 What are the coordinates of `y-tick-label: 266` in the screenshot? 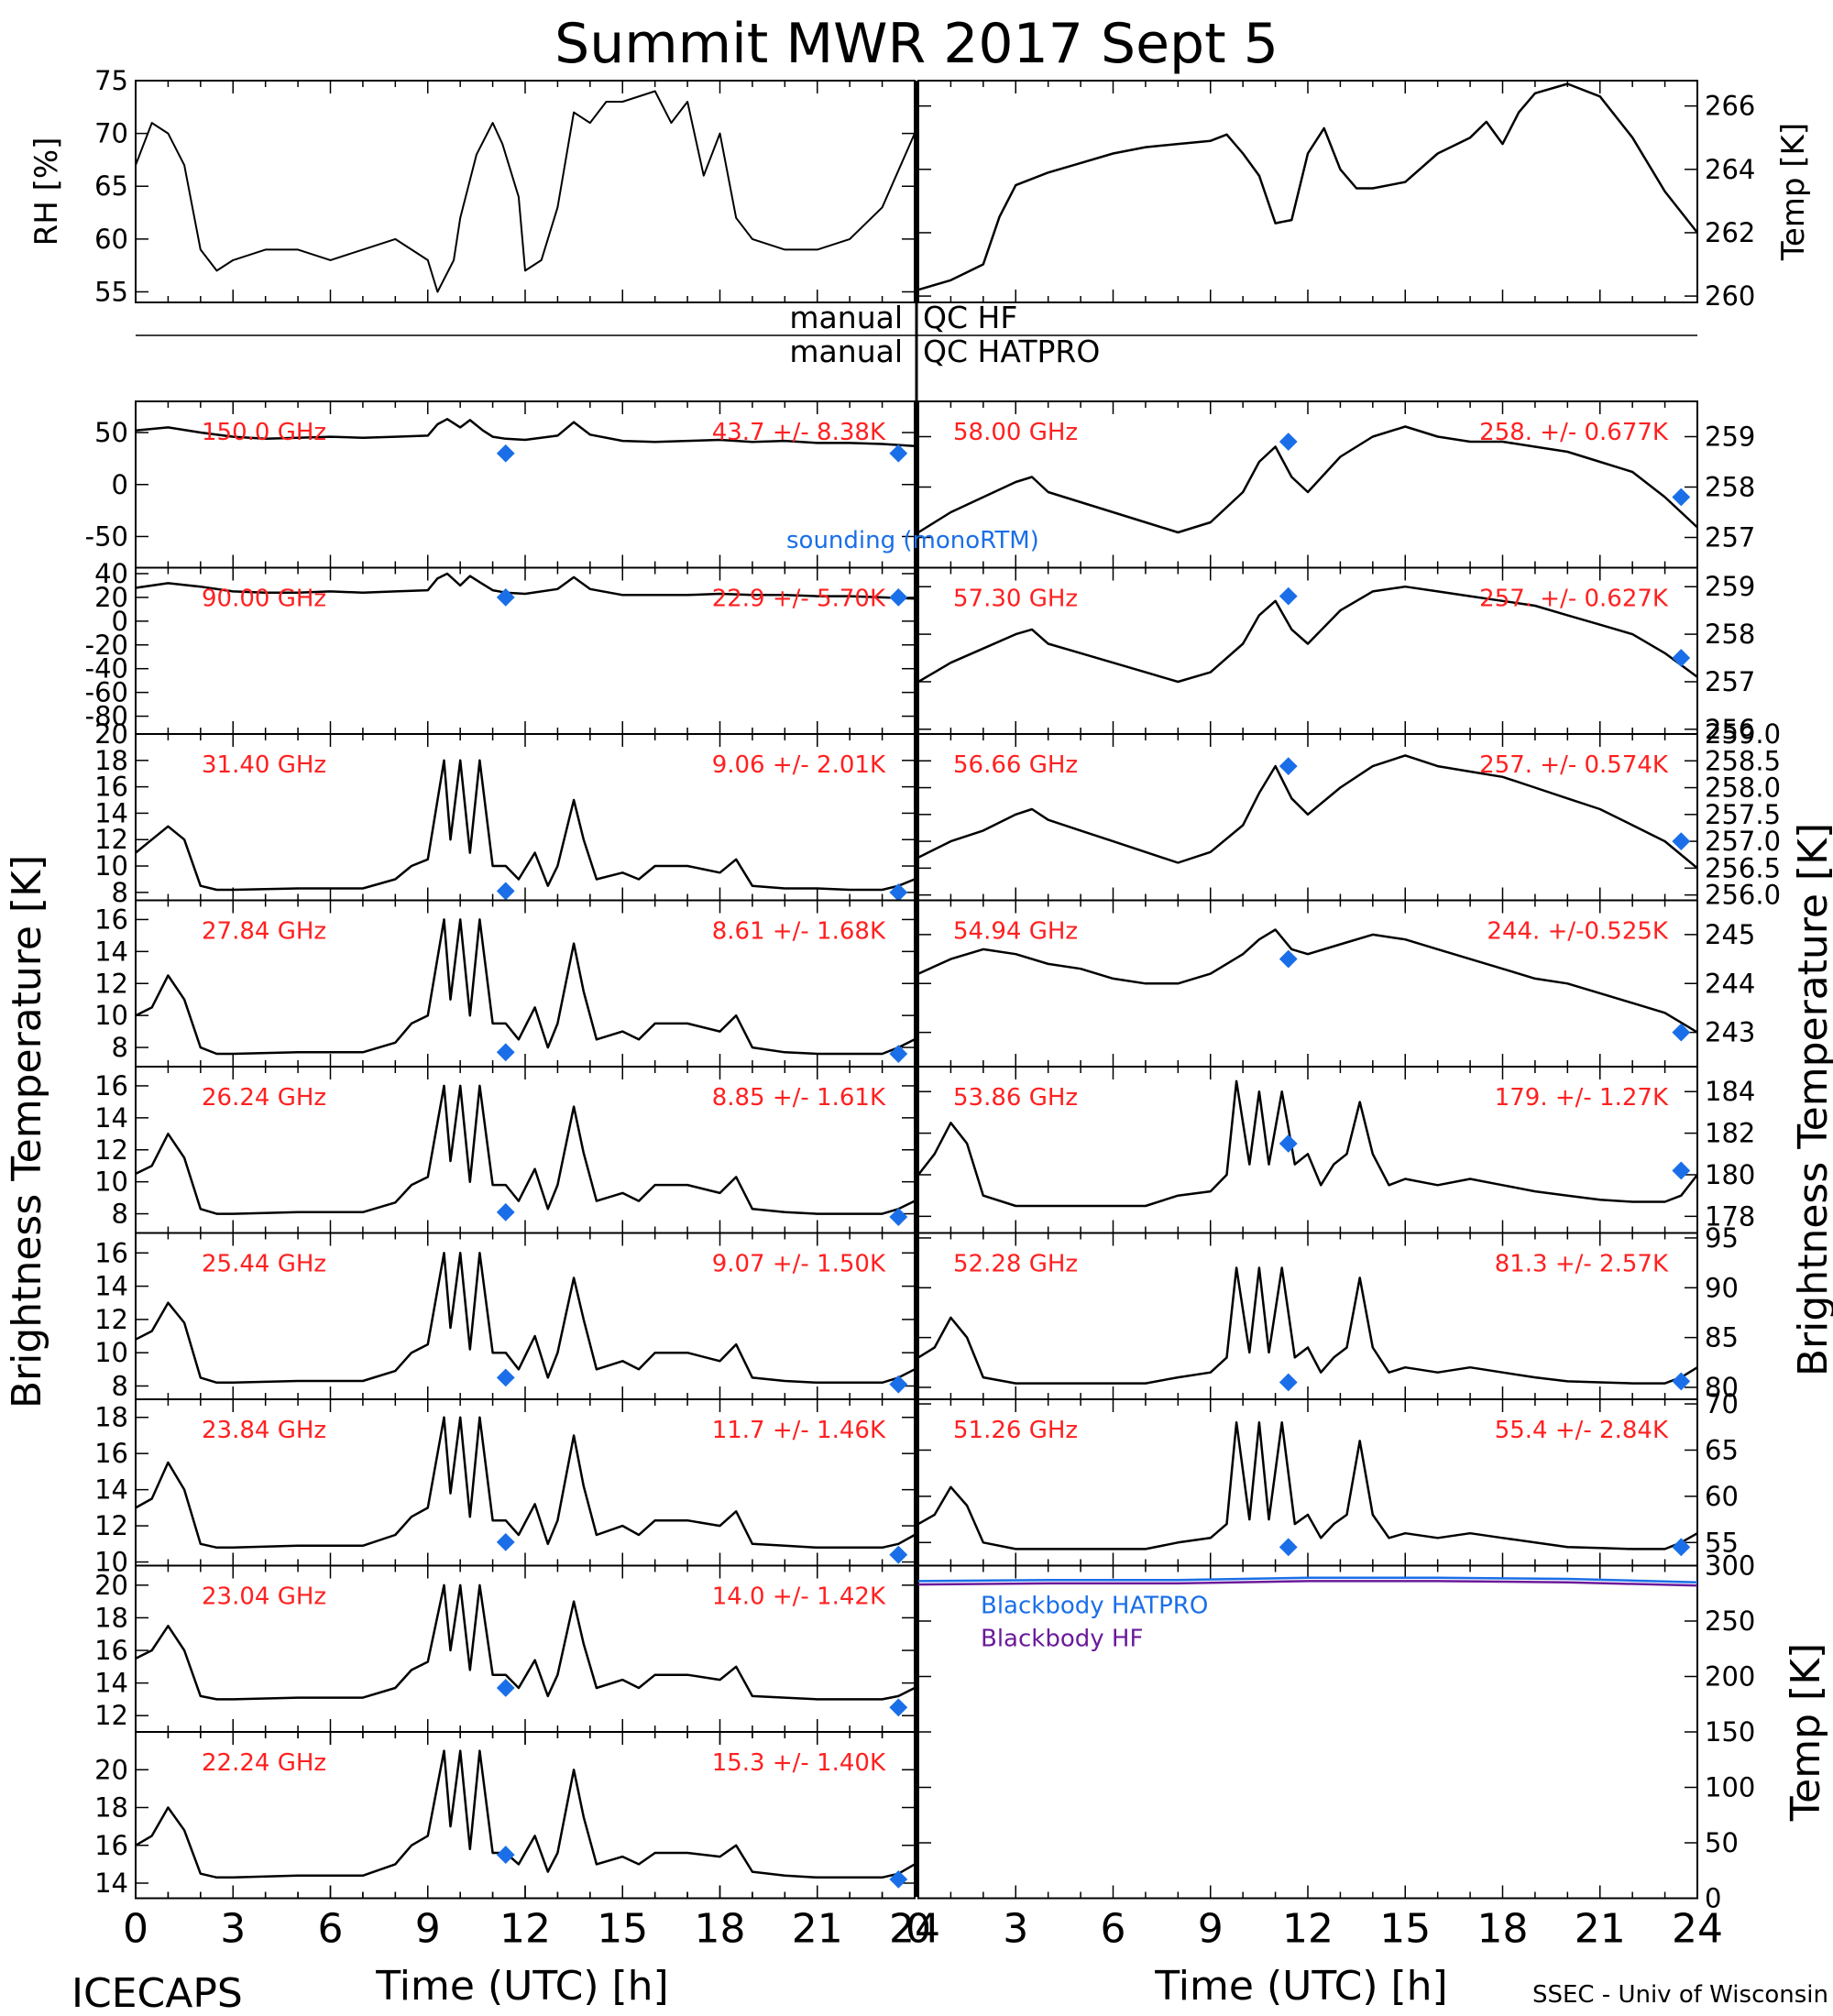 It's located at (1730, 106).